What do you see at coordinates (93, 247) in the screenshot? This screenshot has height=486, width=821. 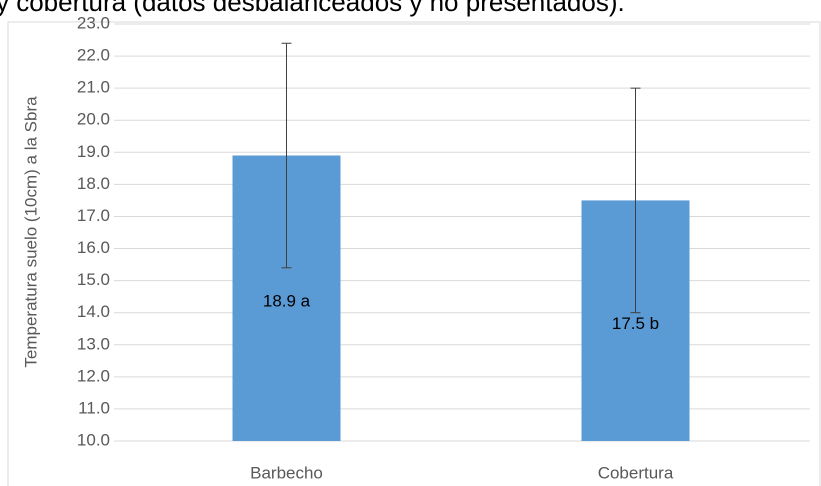 I see `y-tick-label: 16.0` at bounding box center [93, 247].